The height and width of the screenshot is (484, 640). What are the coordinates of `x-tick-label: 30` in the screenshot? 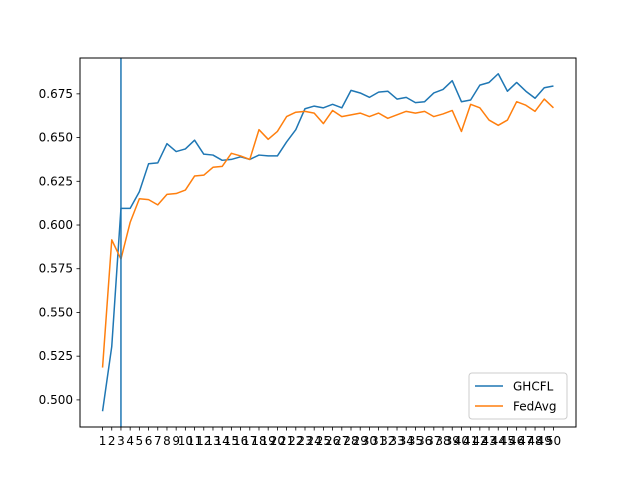 It's located at (369, 441).